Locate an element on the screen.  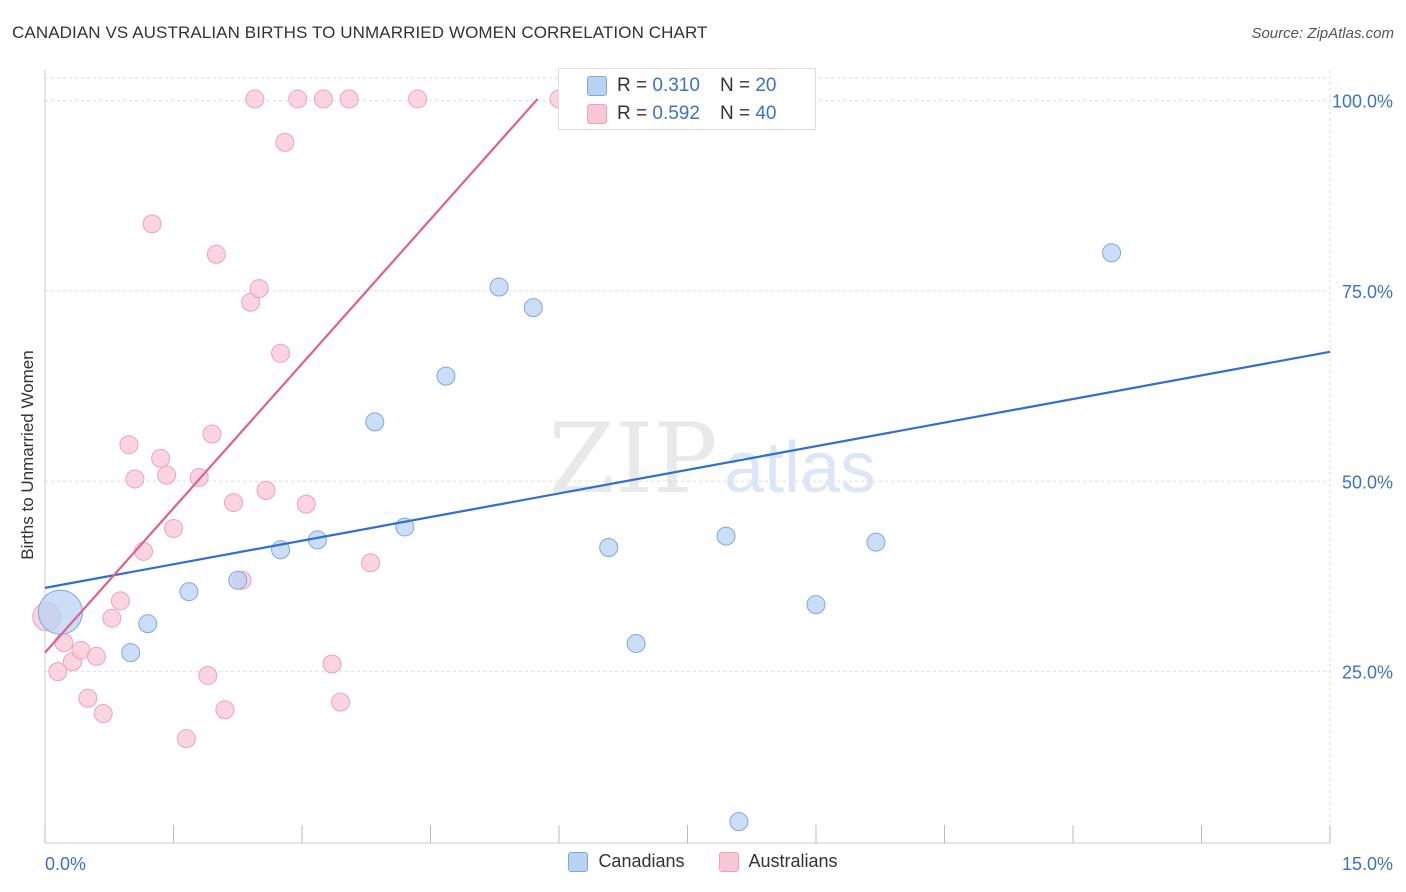
watermark: ZIP atlas is located at coordinates (712, 459).